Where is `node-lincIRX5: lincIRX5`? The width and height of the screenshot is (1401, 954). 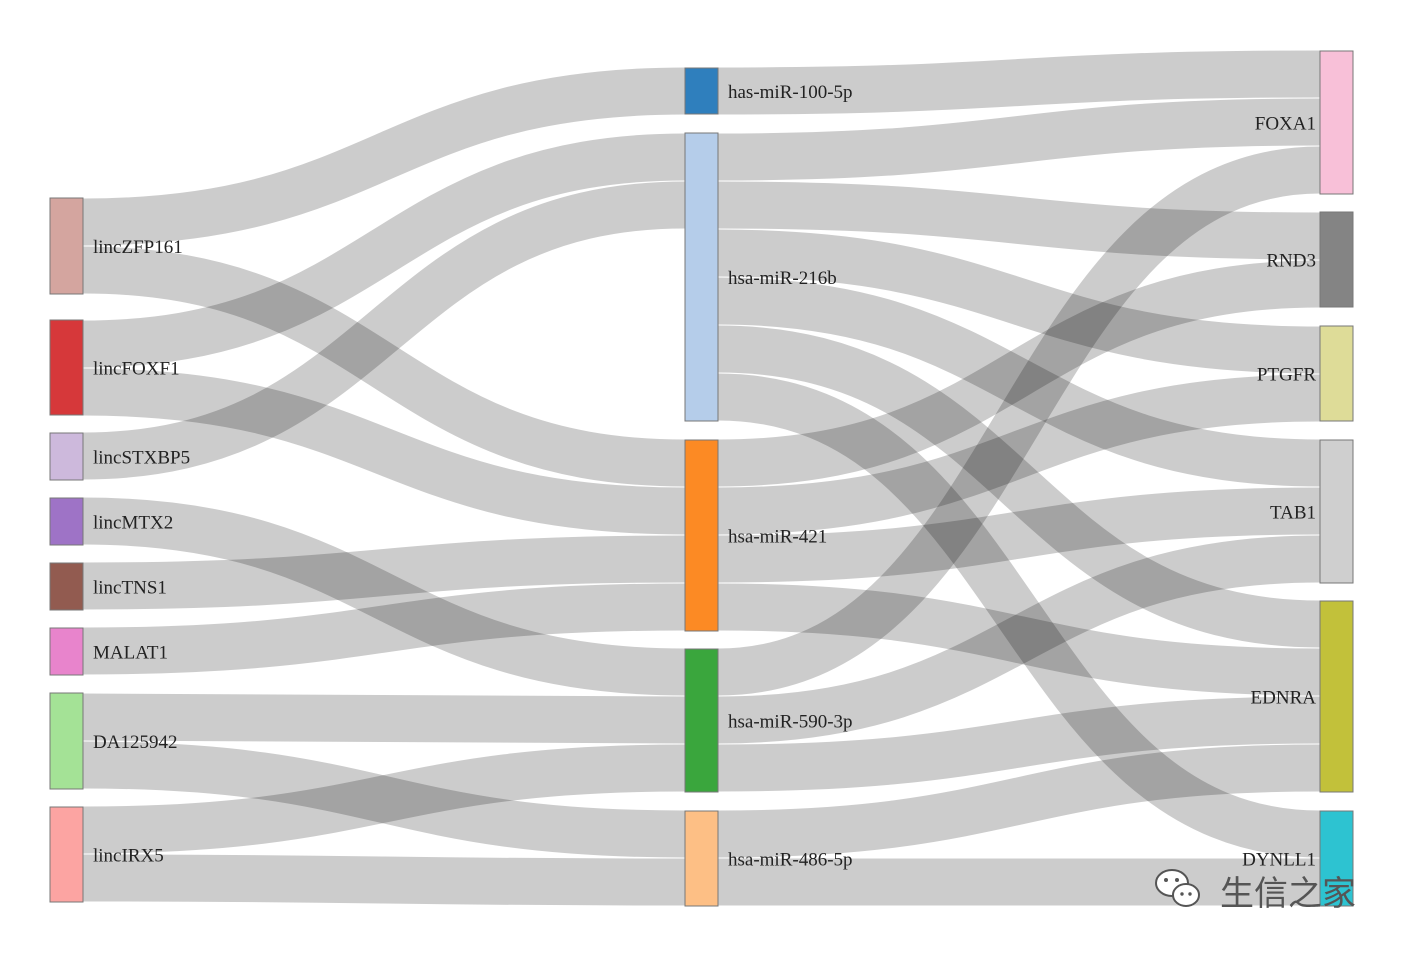
node-lincIRX5: lincIRX5 is located at coordinates (106, 854).